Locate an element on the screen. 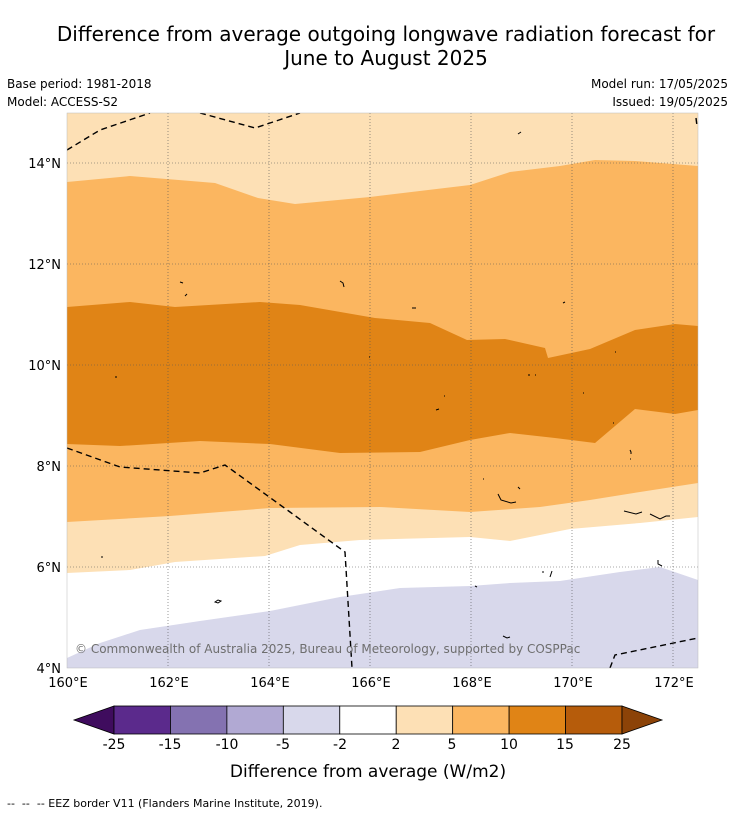  model-run: Model run: 17/05/2025 is located at coordinates (659, 84).